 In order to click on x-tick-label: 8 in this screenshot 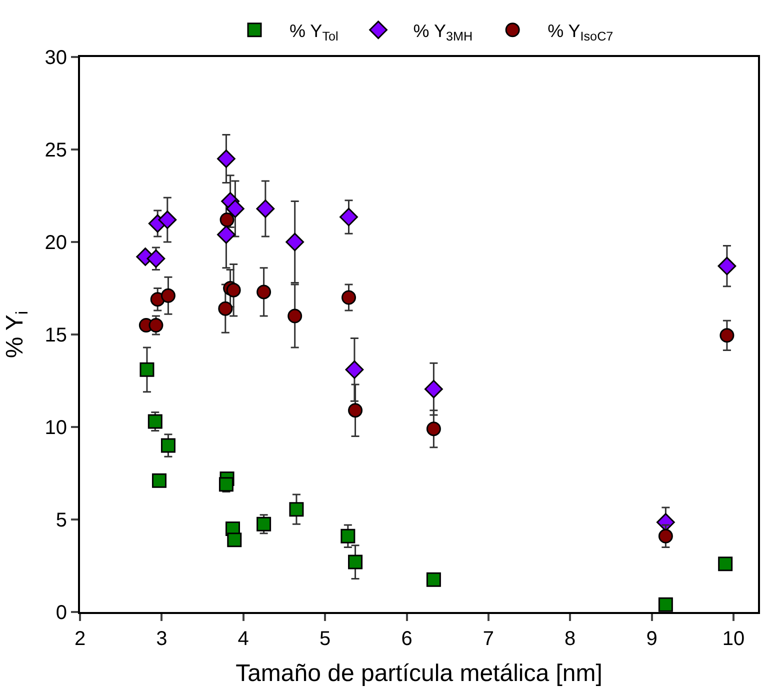, I will do `click(570, 639)`.